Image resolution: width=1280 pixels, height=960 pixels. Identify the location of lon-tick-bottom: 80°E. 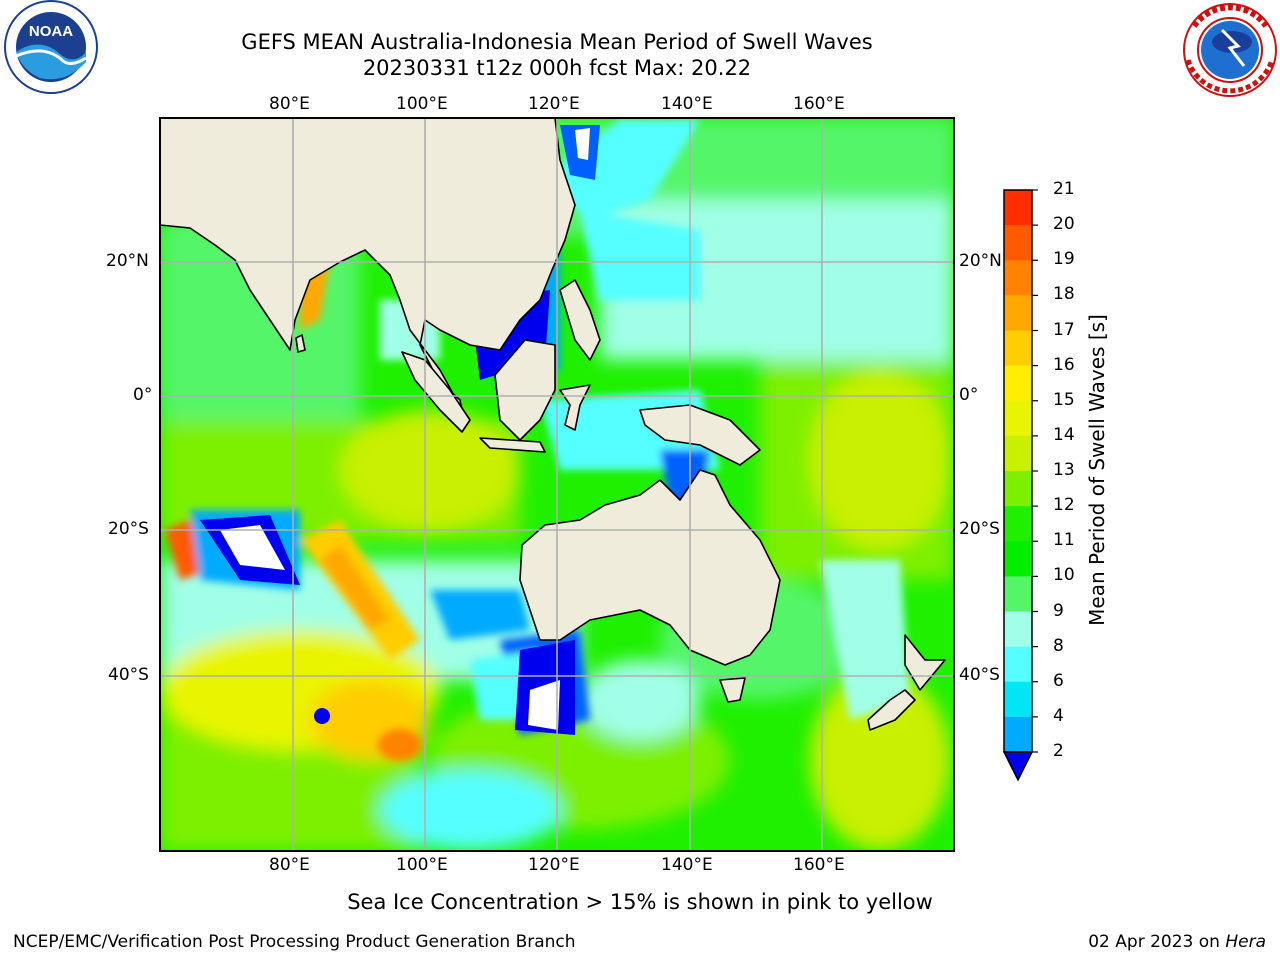
(289, 865).